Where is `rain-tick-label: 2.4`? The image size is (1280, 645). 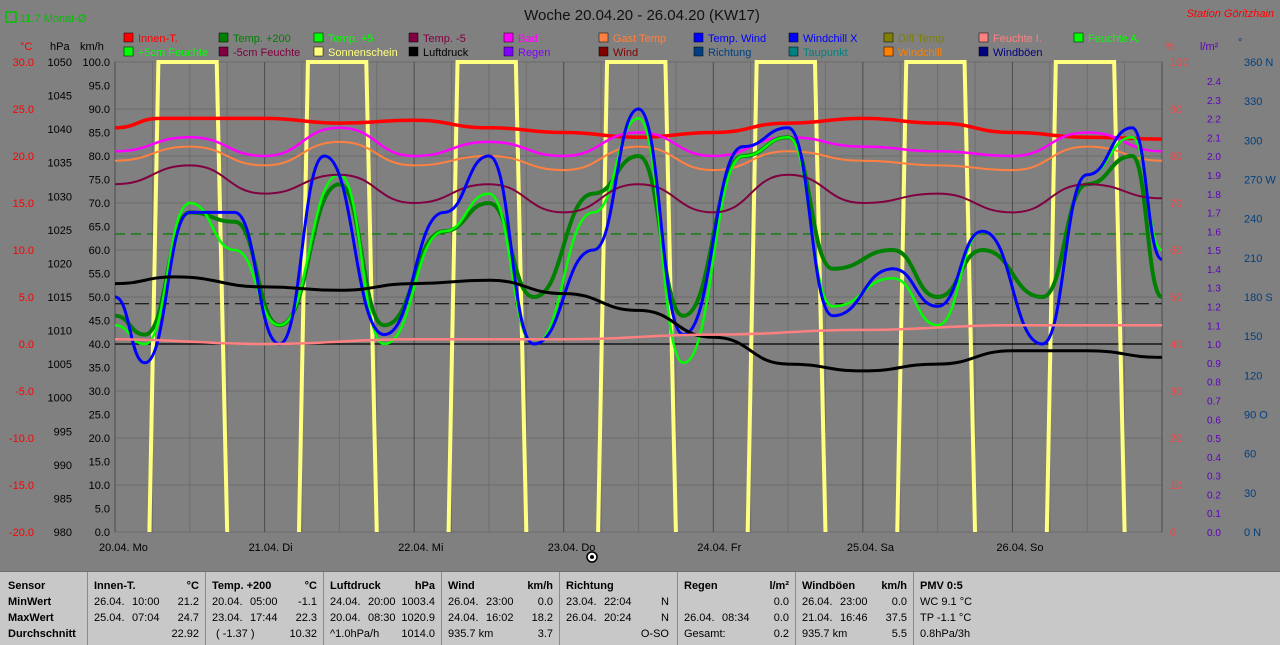
rain-tick-label: 2.4 is located at coordinates (1214, 82).